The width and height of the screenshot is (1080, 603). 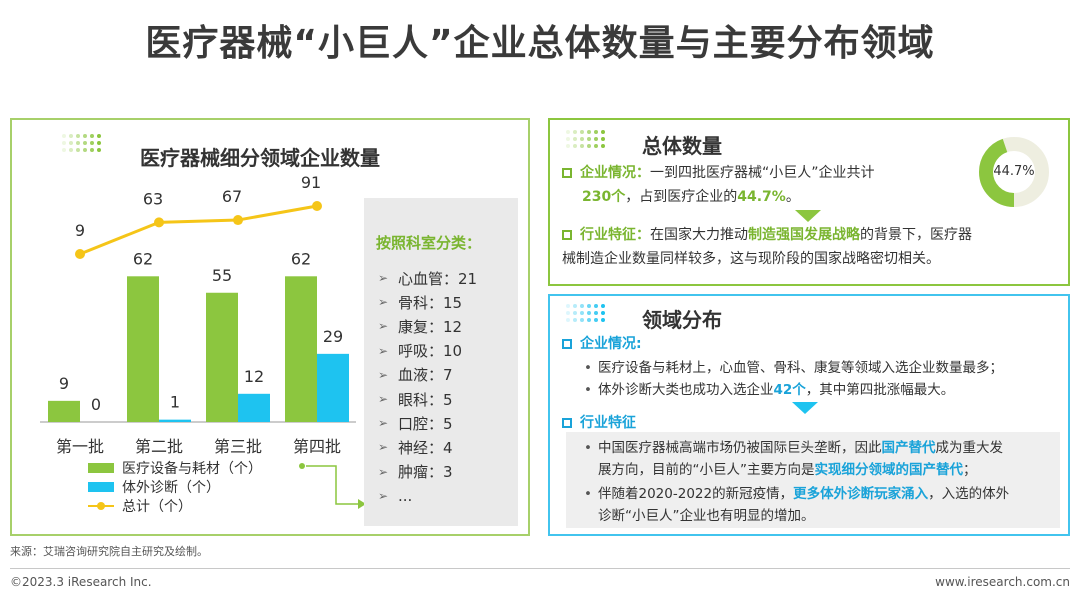 I want to click on domain-bullet-3-line2: 展方向，目前的“小巨人”主要方向是实现细分领域的国产替代；, so click(x=787, y=470).